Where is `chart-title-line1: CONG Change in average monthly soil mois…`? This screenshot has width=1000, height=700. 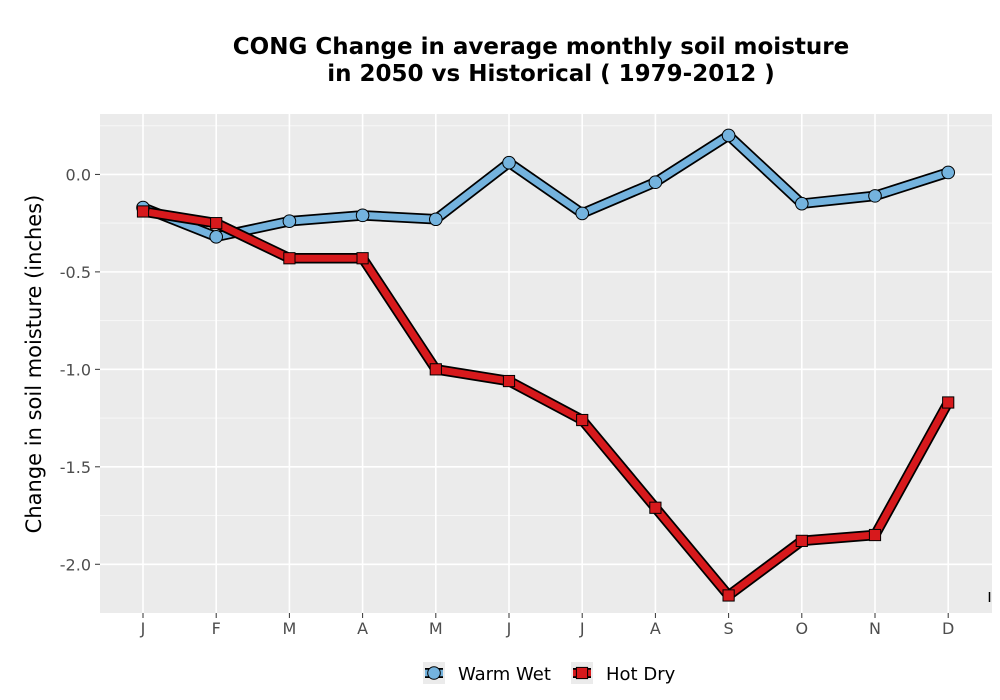 chart-title-line1: CONG Change in average monthly soil mois… is located at coordinates (541, 47).